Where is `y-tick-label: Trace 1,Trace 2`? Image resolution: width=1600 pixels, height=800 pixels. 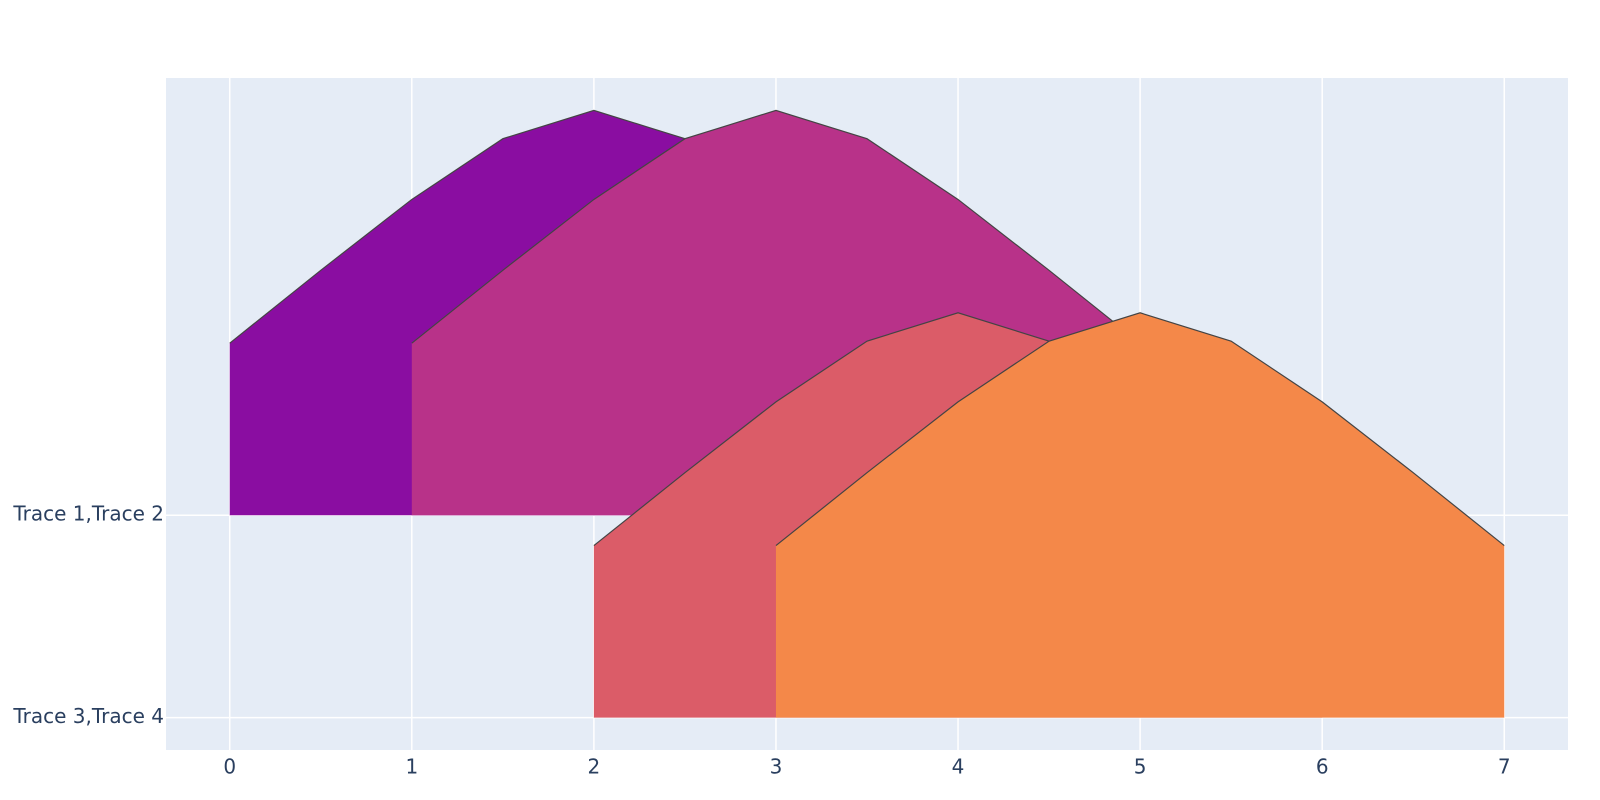
y-tick-label: Trace 1,Trace 2 is located at coordinates (88, 514).